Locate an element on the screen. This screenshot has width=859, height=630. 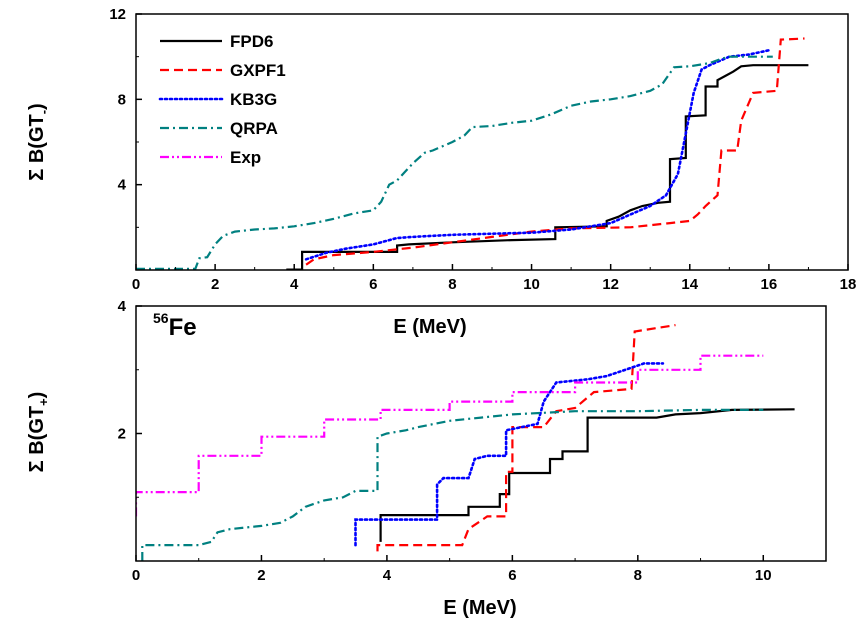
isotope-symbol: Fe is located at coordinates (183, 327).